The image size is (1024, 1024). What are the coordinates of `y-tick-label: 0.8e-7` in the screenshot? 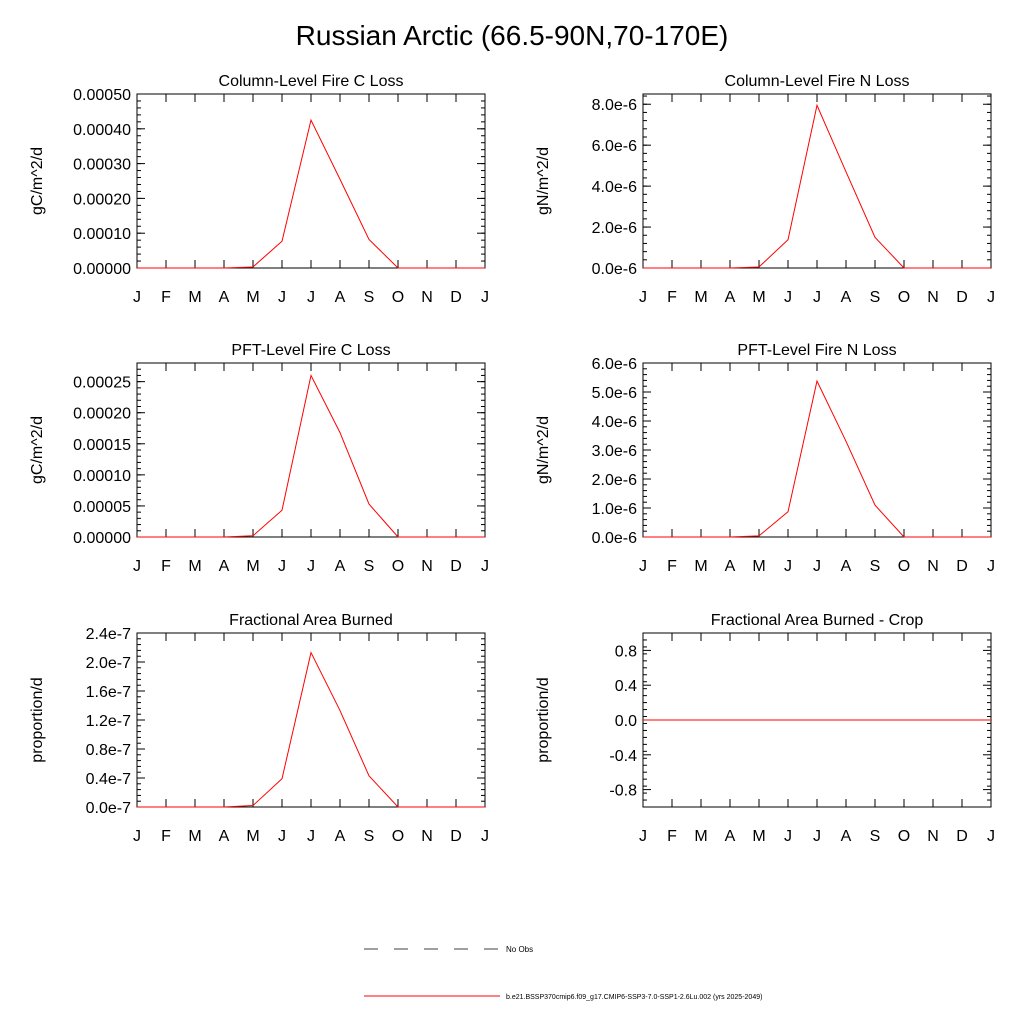 It's located at (108, 750).